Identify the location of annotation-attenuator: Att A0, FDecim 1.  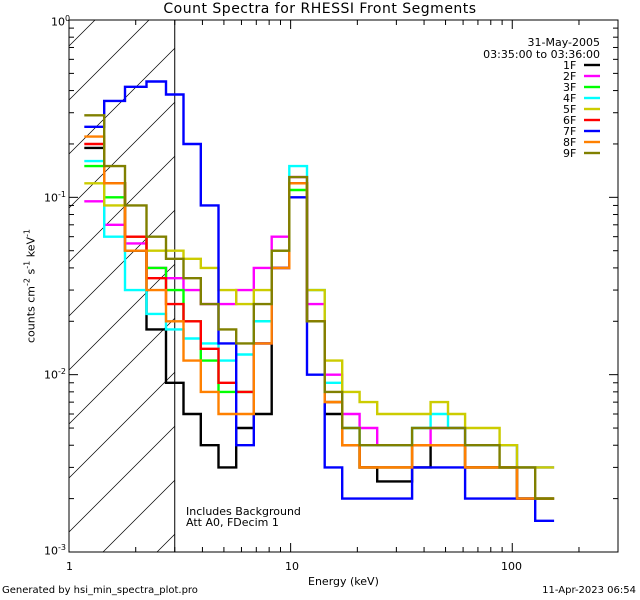
(232, 522).